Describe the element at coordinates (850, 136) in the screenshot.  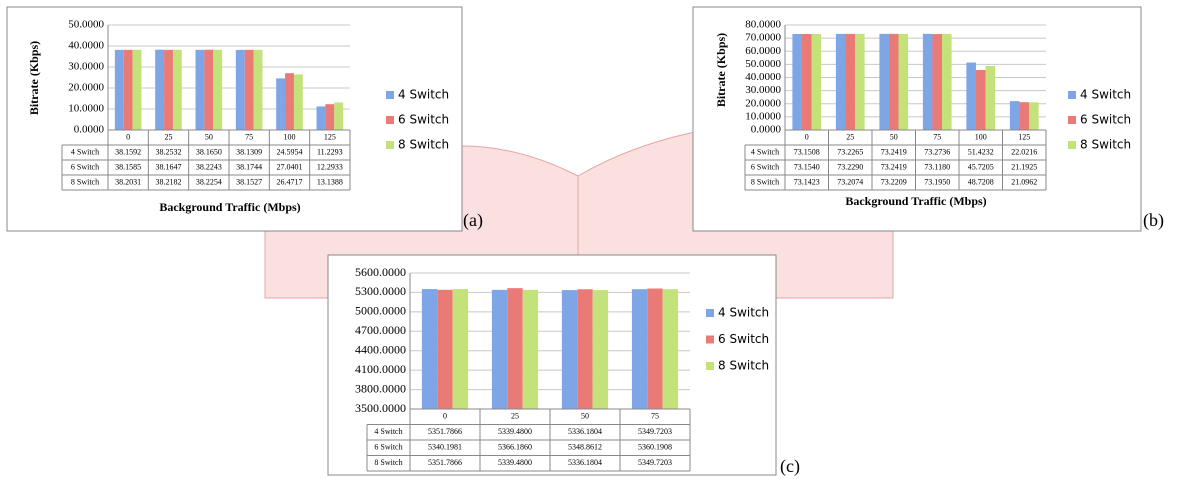
I see `x-tick-label: 25` at that location.